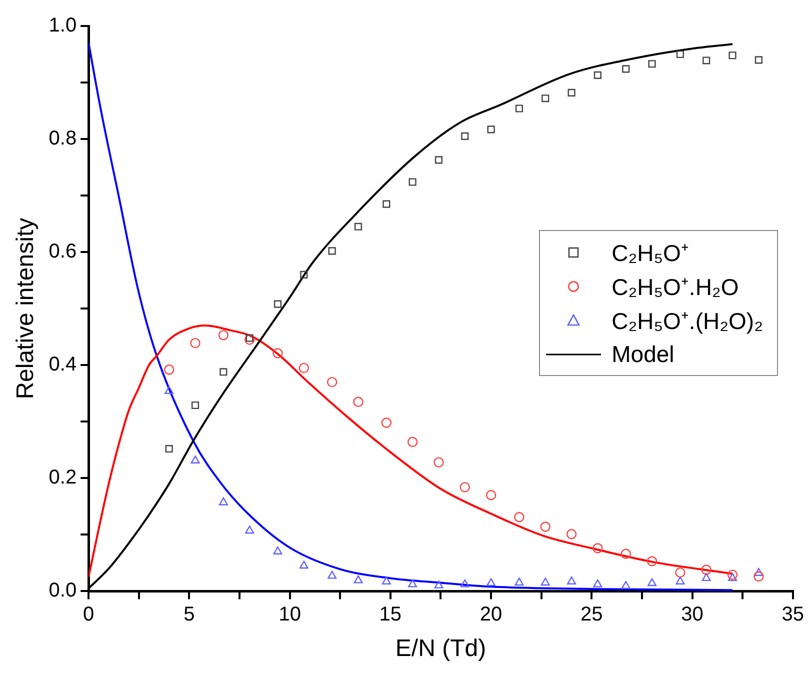 The height and width of the screenshot is (675, 811). Describe the element at coordinates (591, 615) in the screenshot. I see `x-tick-label: 25` at that location.